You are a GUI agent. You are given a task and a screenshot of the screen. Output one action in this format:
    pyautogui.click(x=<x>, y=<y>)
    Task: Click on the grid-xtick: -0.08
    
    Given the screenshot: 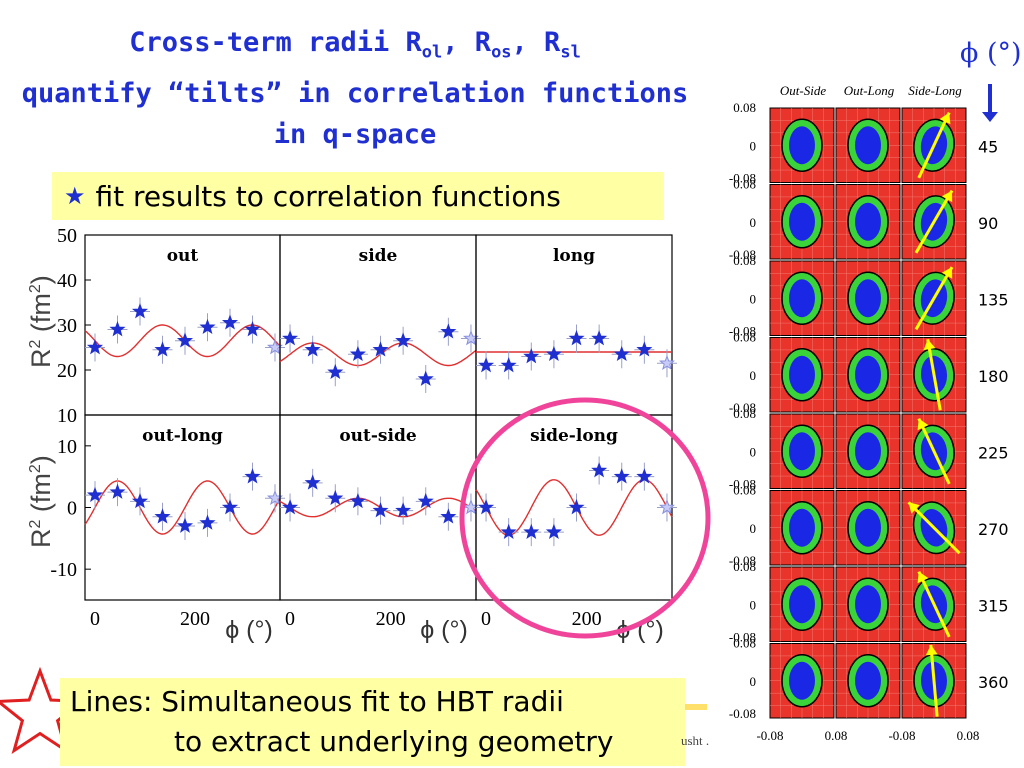 What is the action you would take?
    pyautogui.click(x=769, y=735)
    